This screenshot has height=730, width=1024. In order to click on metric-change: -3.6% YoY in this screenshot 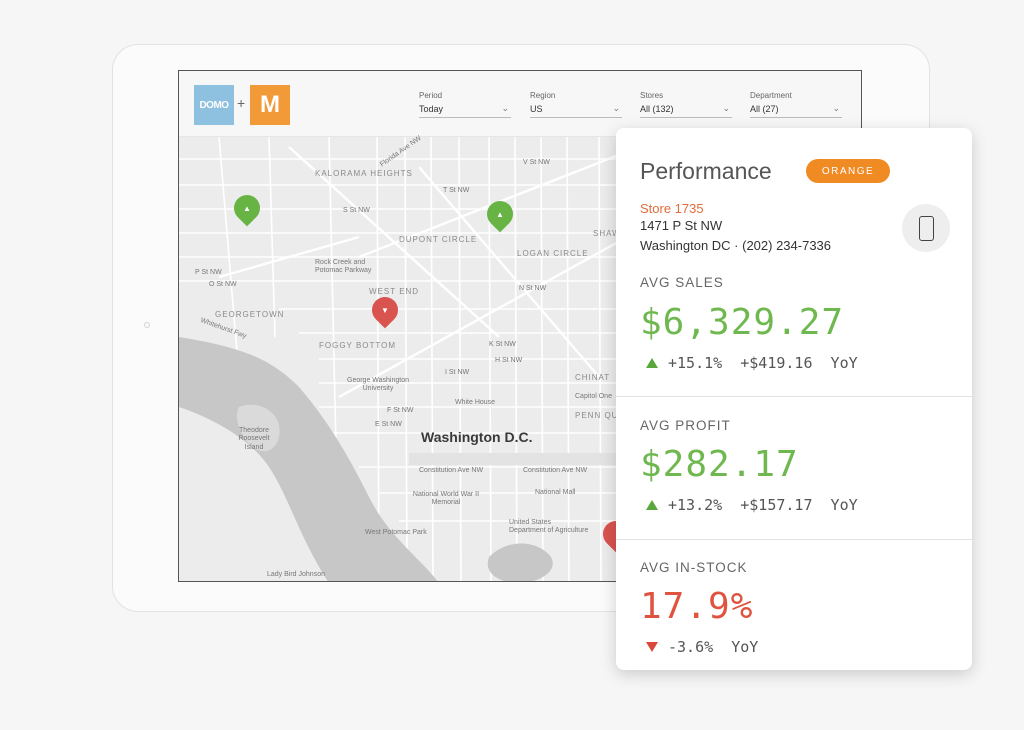, I will do `click(702, 647)`.